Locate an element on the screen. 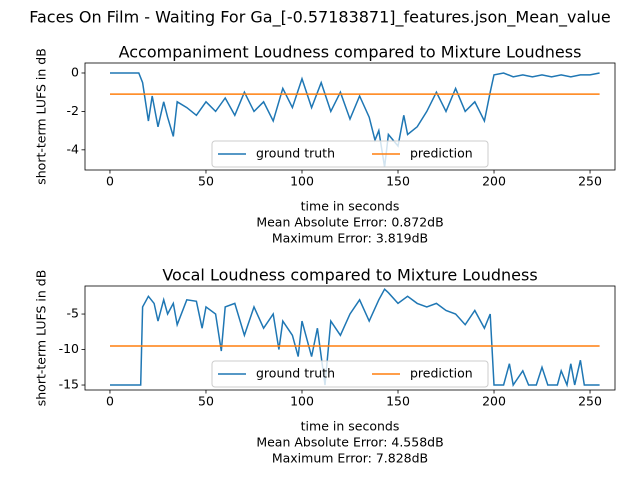 This screenshot has height=480, width=640. y-tick-label: -10 is located at coordinates (69, 348).